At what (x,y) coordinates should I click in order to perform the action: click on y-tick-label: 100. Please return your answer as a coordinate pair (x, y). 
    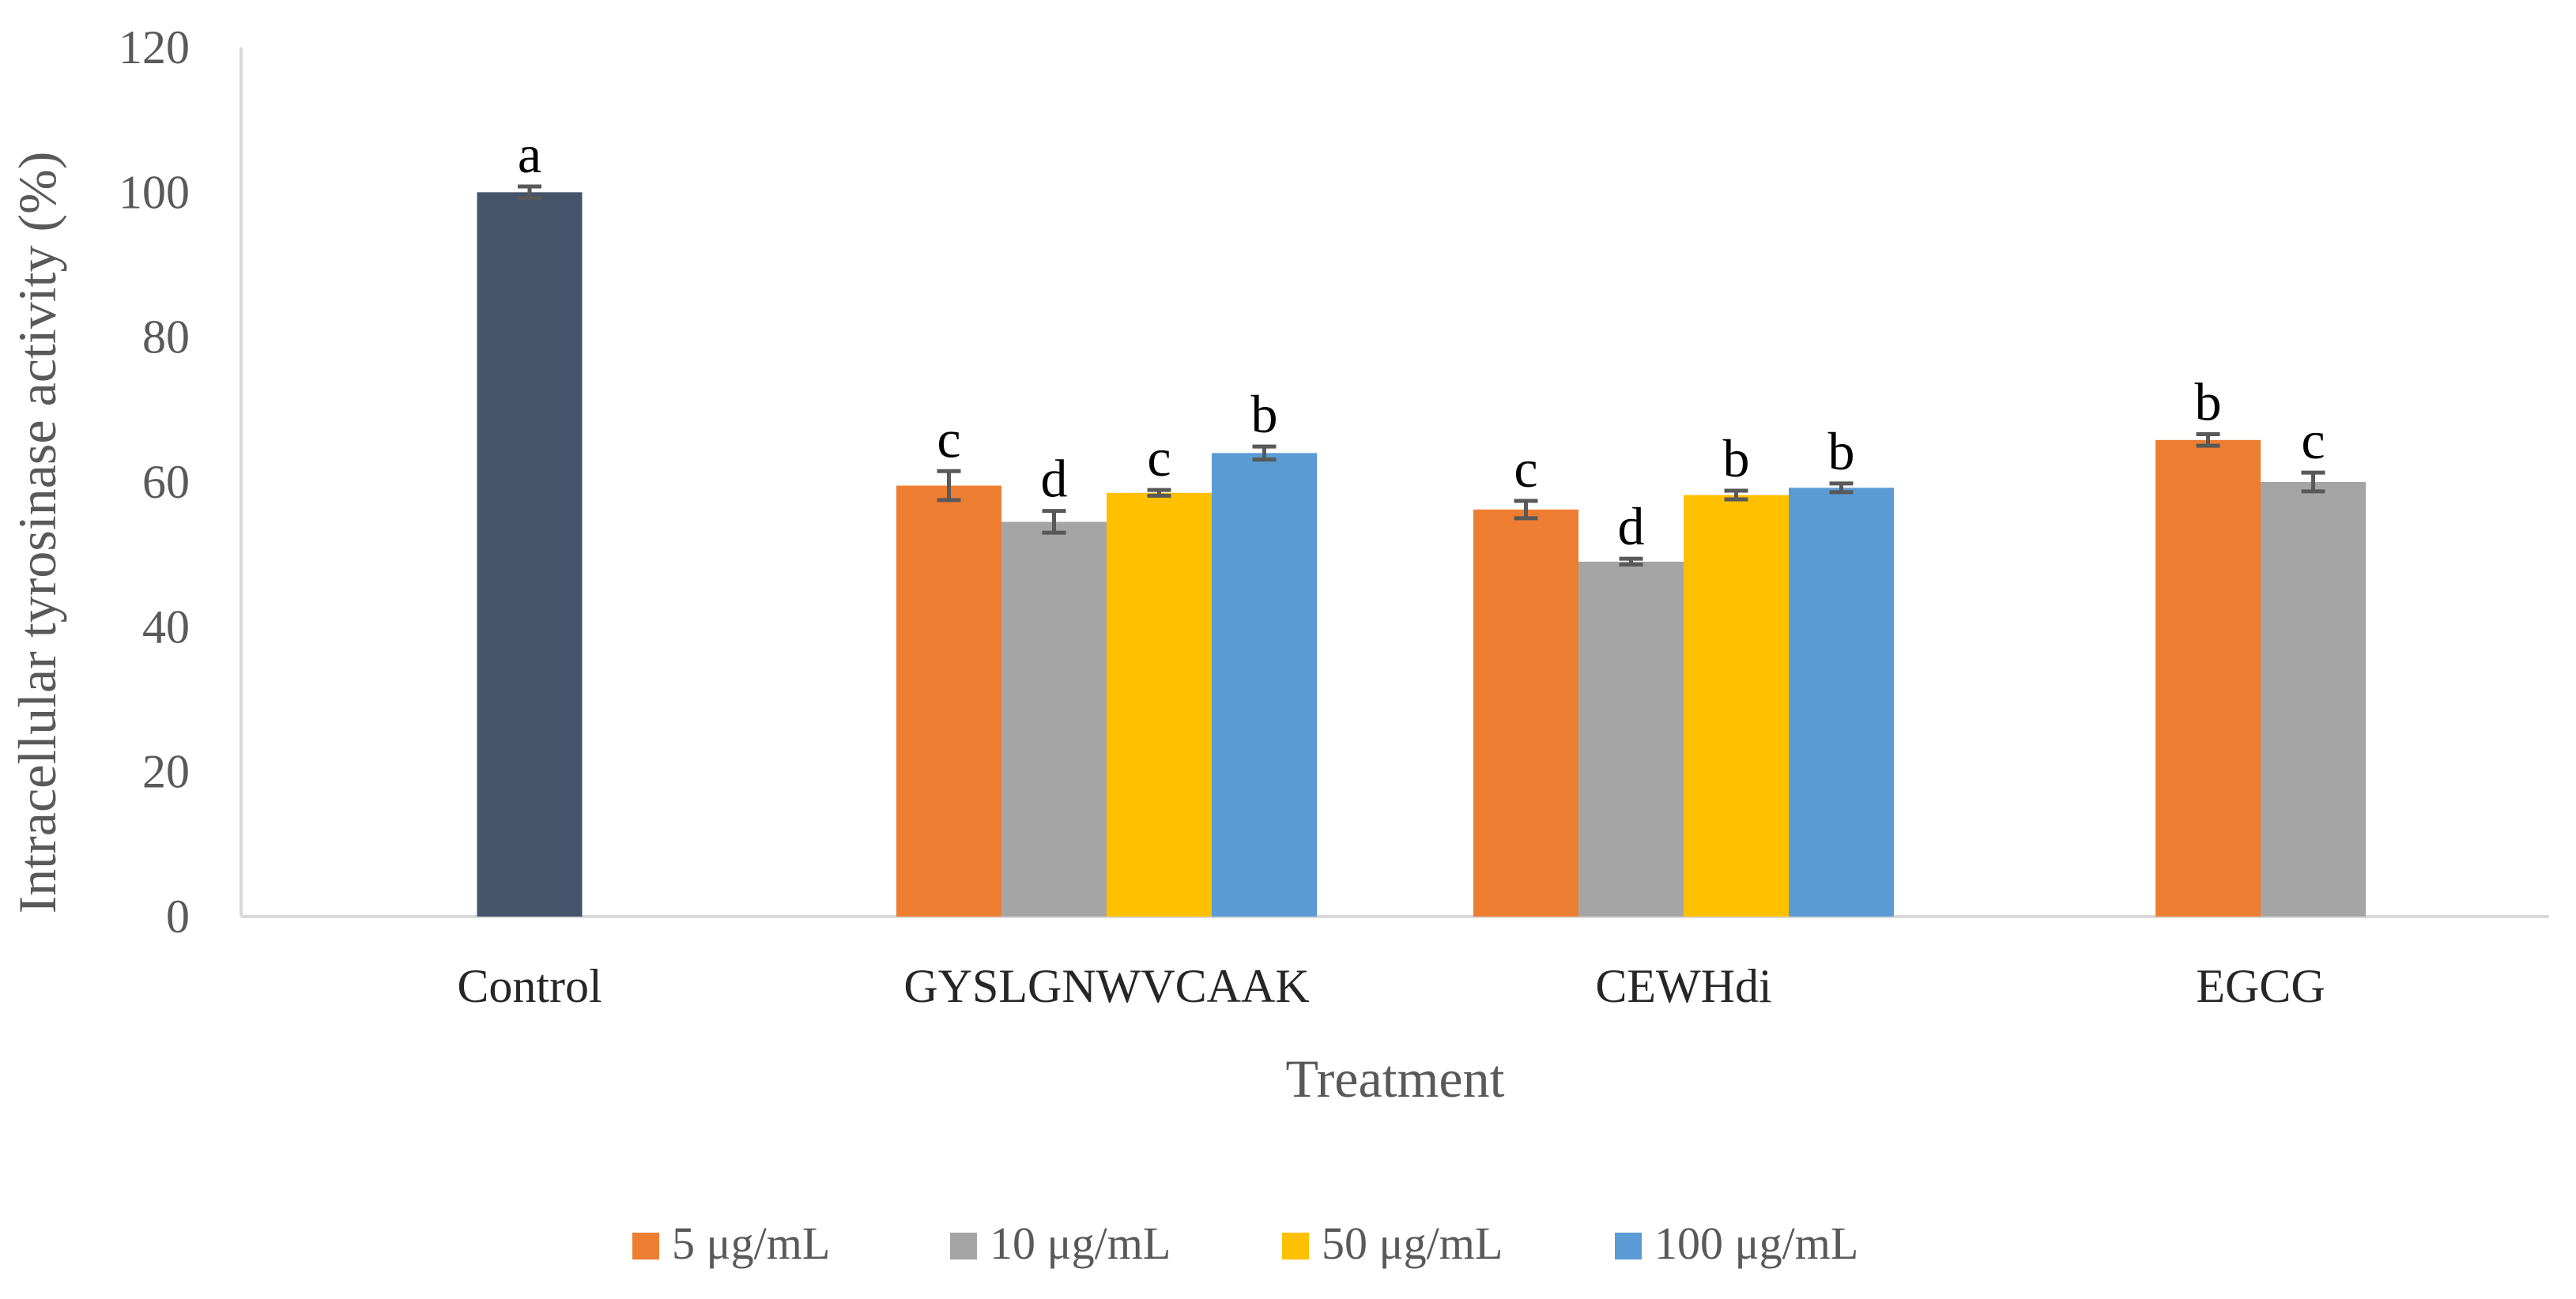
    Looking at the image, I should click on (154, 192).